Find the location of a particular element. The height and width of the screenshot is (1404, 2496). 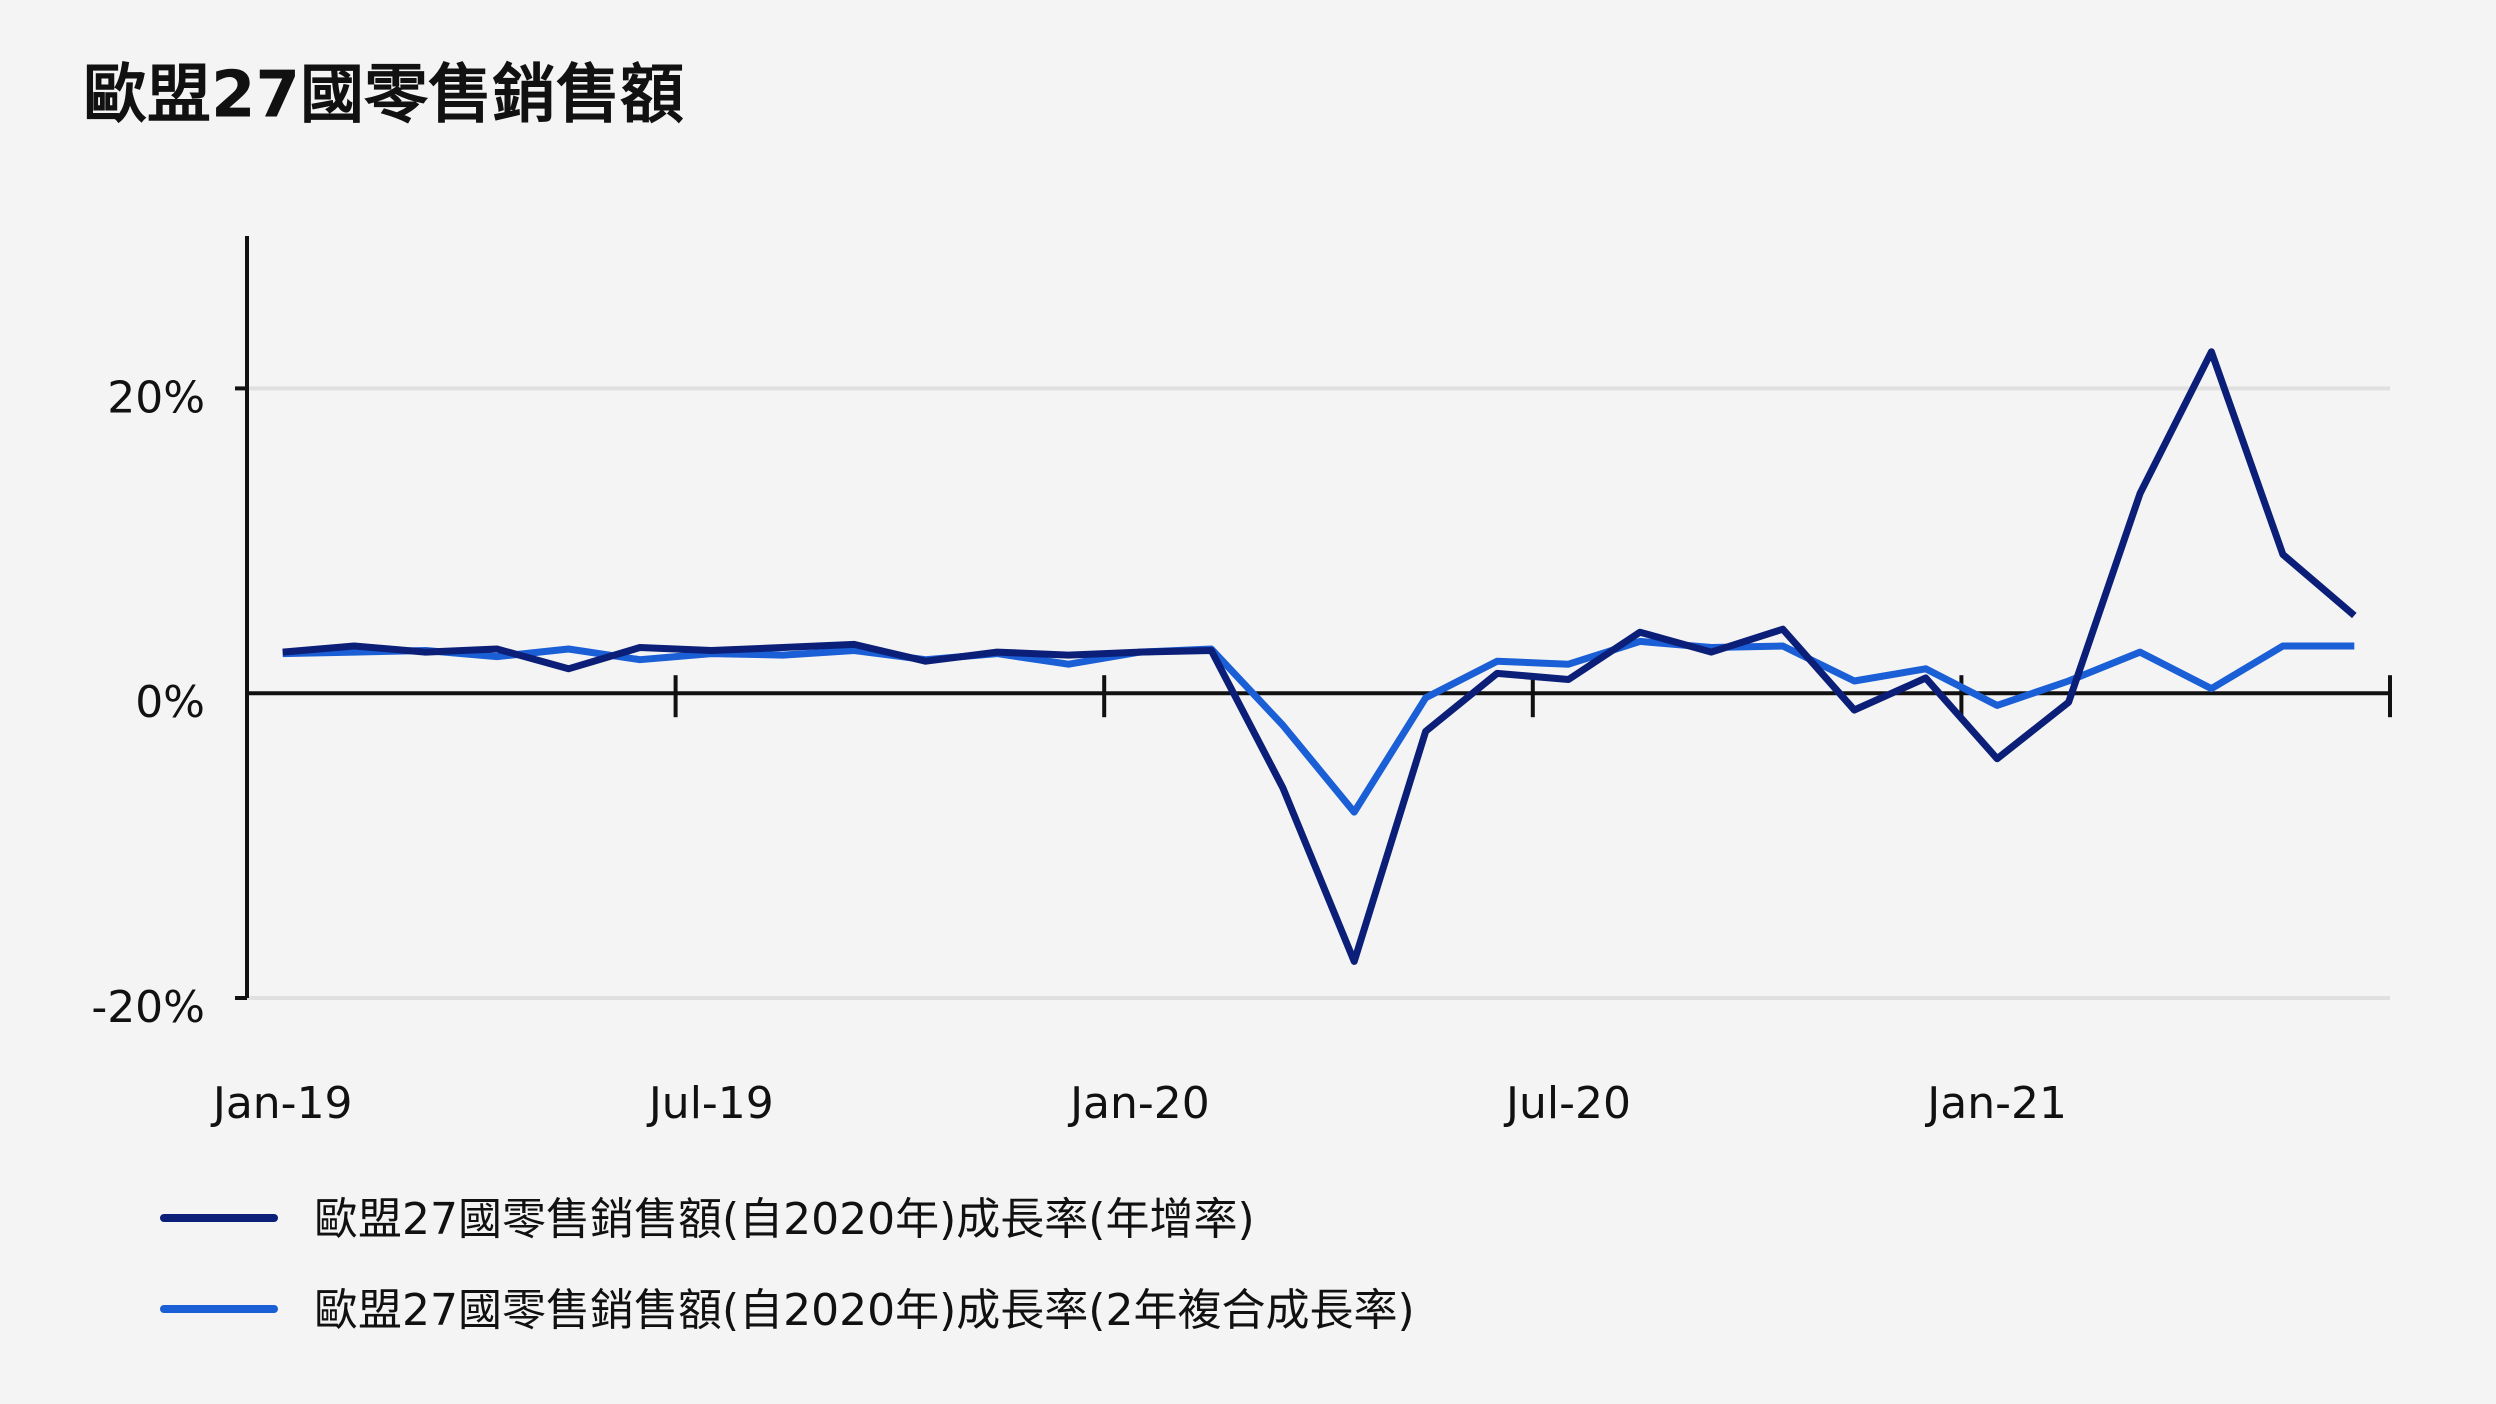

x-tick-label: Jan-21 is located at coordinates (1995, 1103).